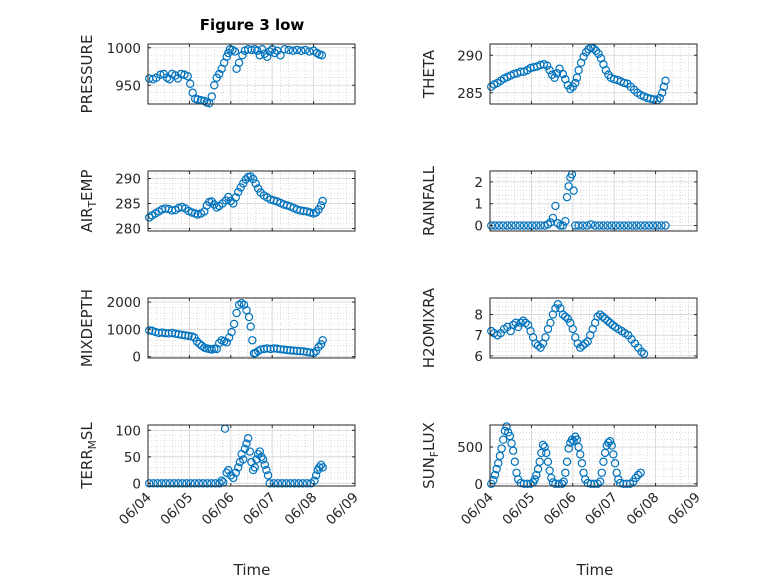  What do you see at coordinates (252, 570) in the screenshot?
I see `x-axis-label-left: Time` at bounding box center [252, 570].